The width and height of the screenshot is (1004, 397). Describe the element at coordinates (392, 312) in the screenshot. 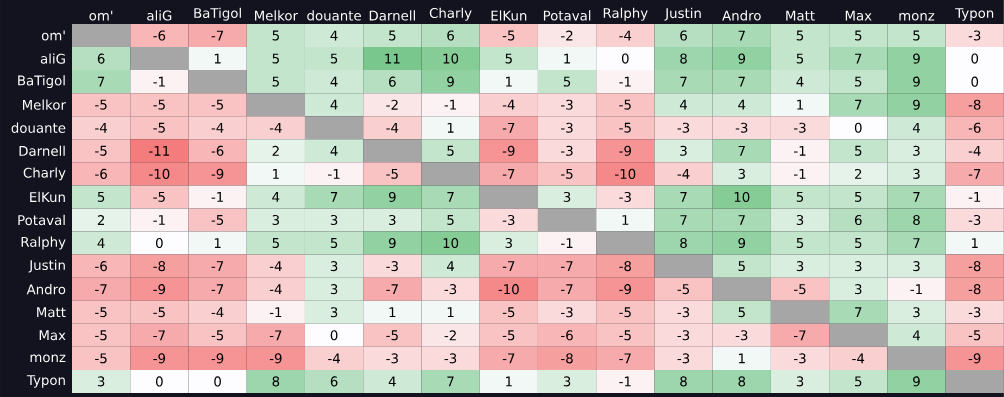

I see `data-label: 1` at that location.